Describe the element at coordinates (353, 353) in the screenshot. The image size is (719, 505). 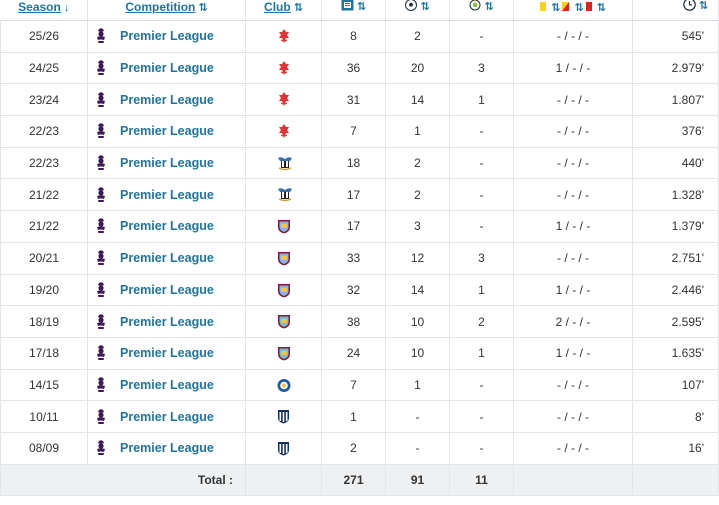
I see `appearances-cell: 24` at that location.